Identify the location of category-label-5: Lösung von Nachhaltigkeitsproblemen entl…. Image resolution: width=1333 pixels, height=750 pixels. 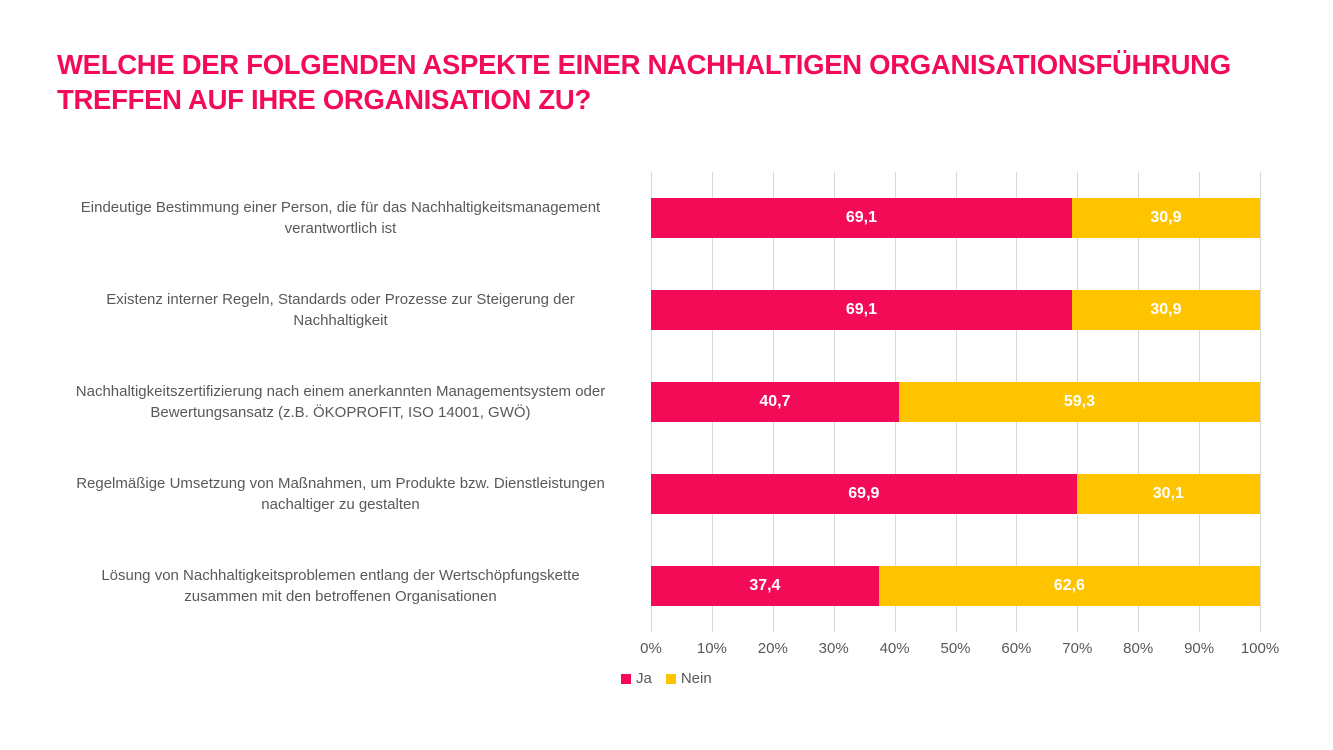
(340, 586).